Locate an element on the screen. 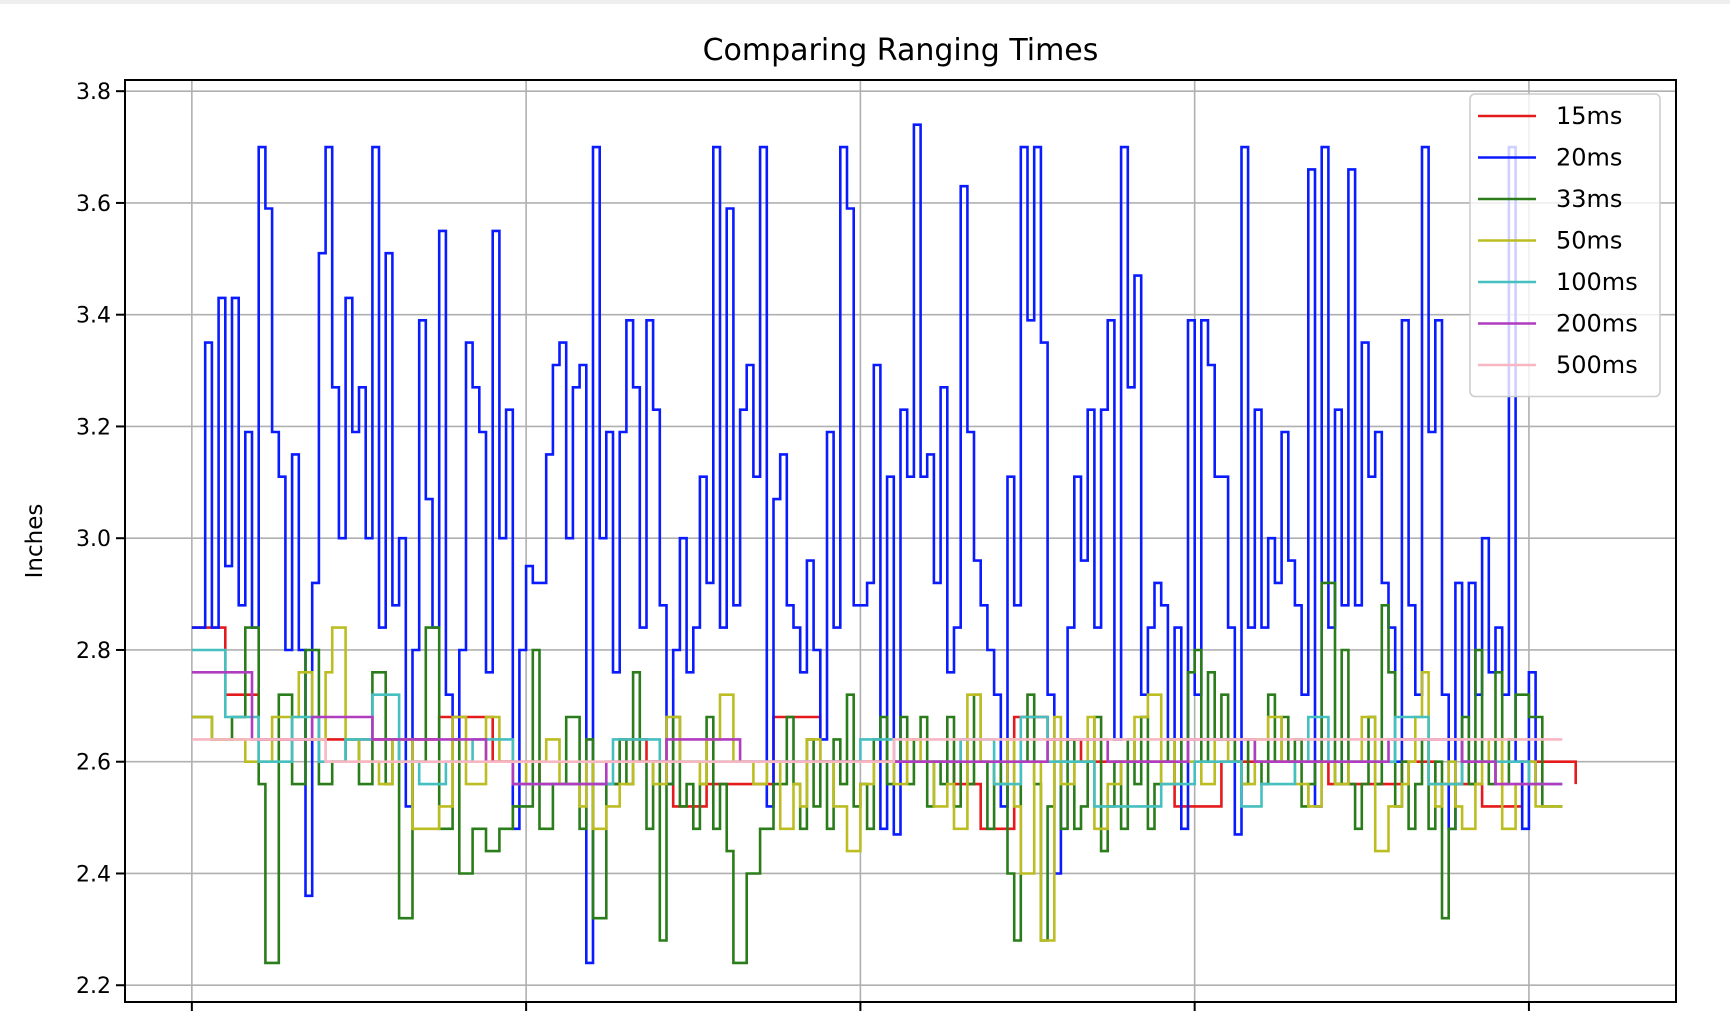 Image resolution: width=1730 pixels, height=1032 pixels. y-tick-label: 2.8 is located at coordinates (93, 651).